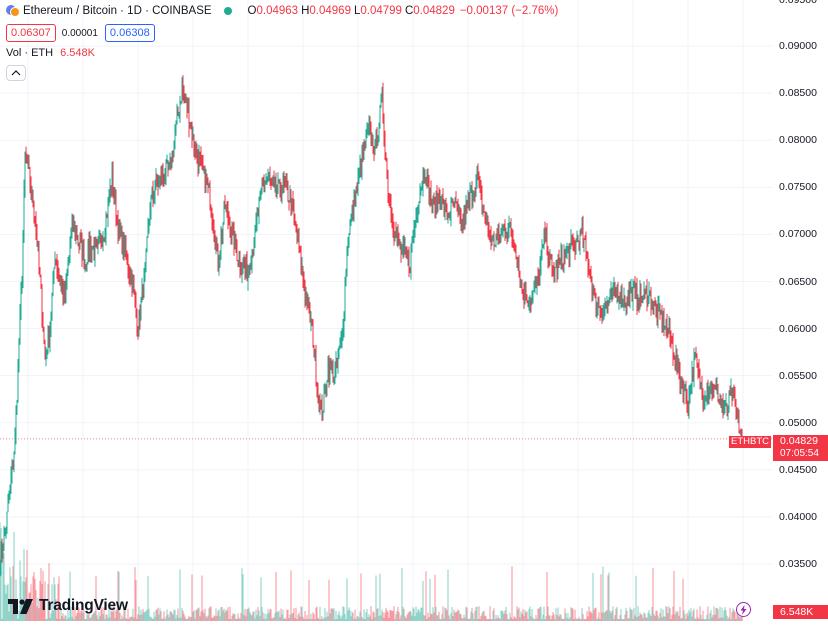 This screenshot has width=828, height=625. What do you see at coordinates (117, 11) in the screenshot?
I see `symbol-title: Ethereum / Bitcoin · 1D · COINBASE` at bounding box center [117, 11].